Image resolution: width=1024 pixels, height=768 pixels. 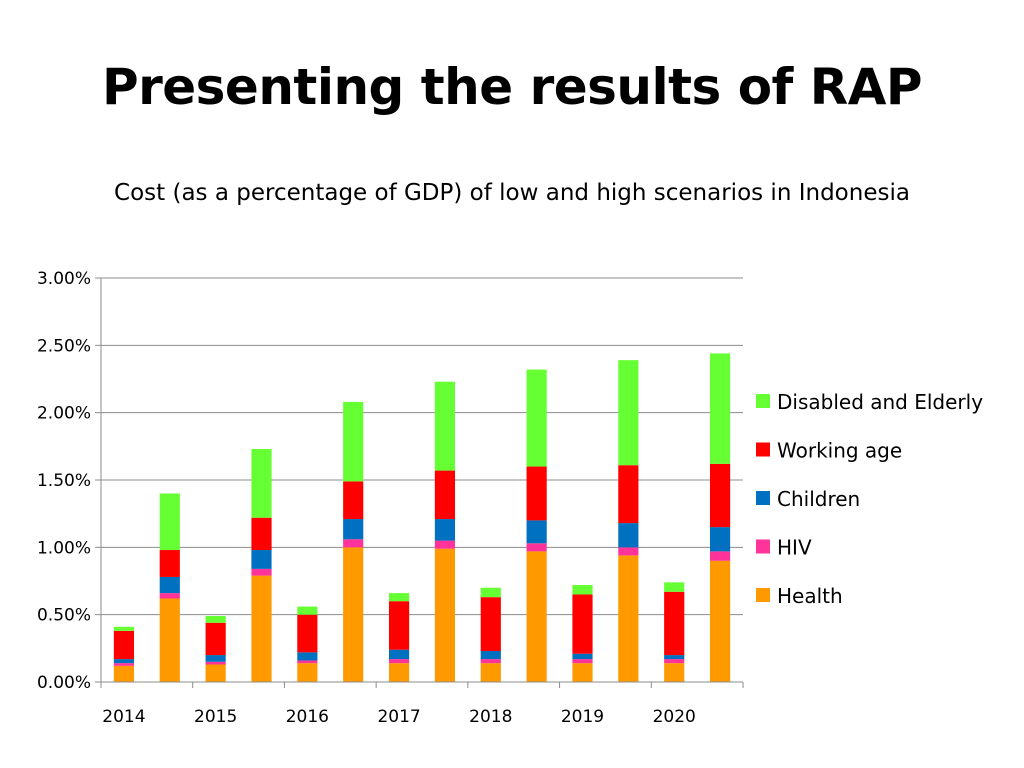 What do you see at coordinates (398, 717) in the screenshot?
I see `x-tick-label: 2017` at bounding box center [398, 717].